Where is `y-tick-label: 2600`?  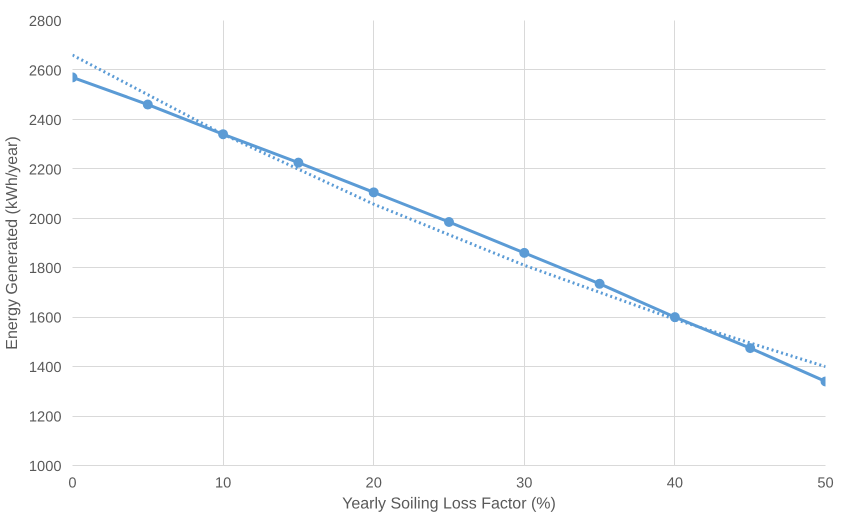
y-tick-label: 2600 is located at coordinates (45, 71).